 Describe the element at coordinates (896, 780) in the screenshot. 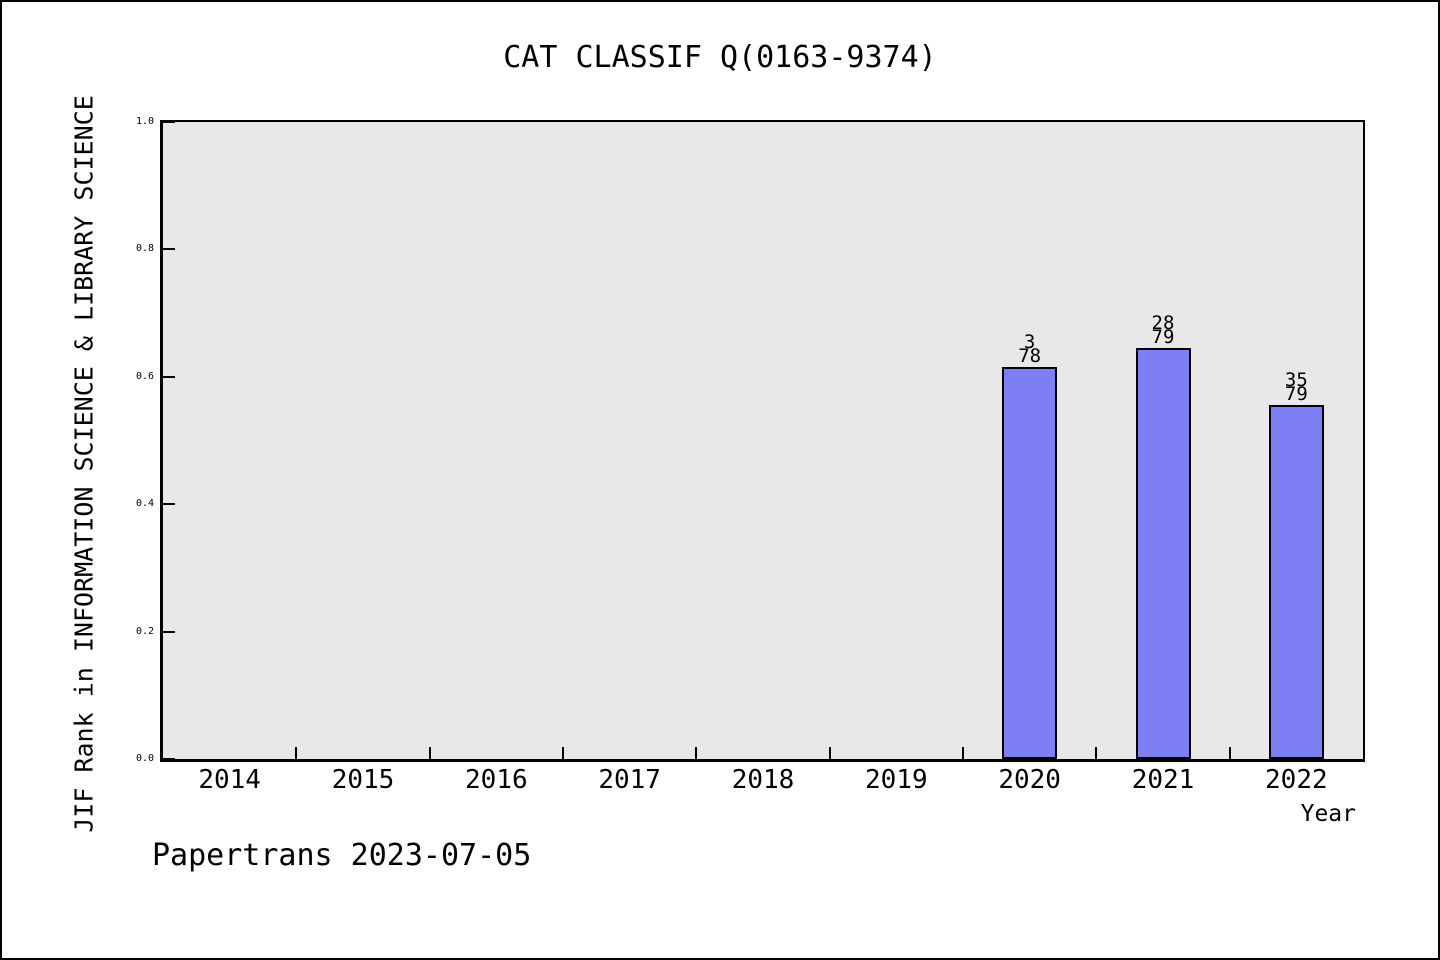

I see `x-tick-label: 2019` at that location.